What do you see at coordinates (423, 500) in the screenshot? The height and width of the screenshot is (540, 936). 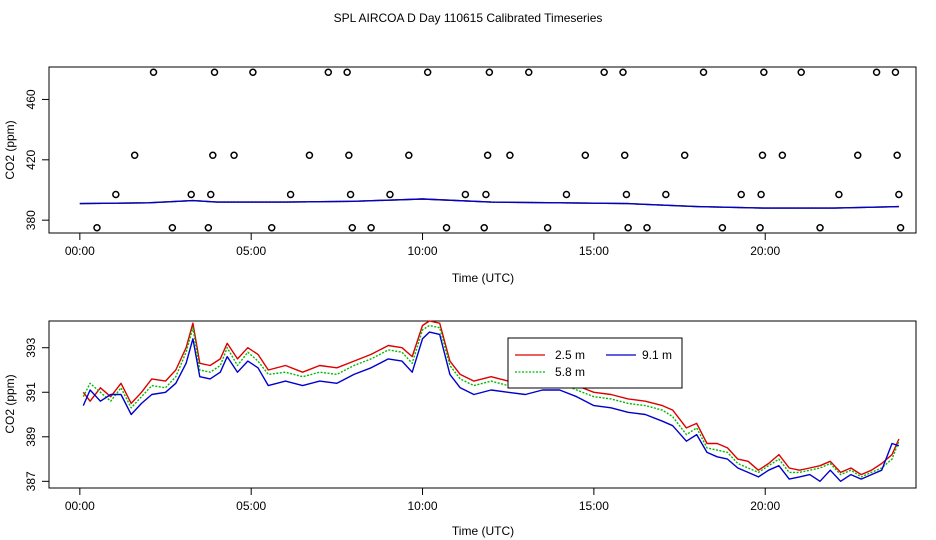 I see `bottom-x-axis: 00:00 05:00 10:00 15:00 20:00` at bounding box center [423, 500].